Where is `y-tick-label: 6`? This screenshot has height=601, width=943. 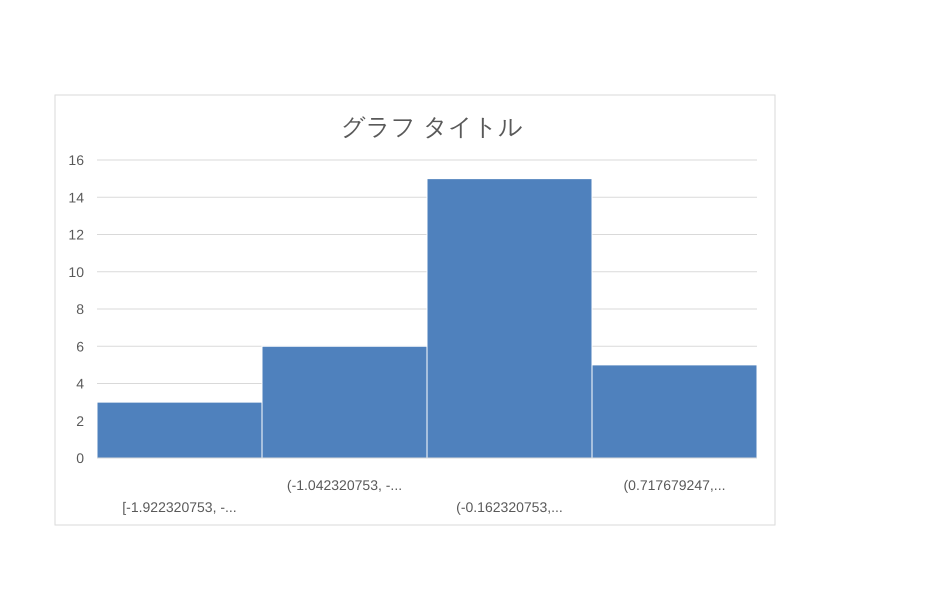
y-tick-label: 6 is located at coordinates (80, 346).